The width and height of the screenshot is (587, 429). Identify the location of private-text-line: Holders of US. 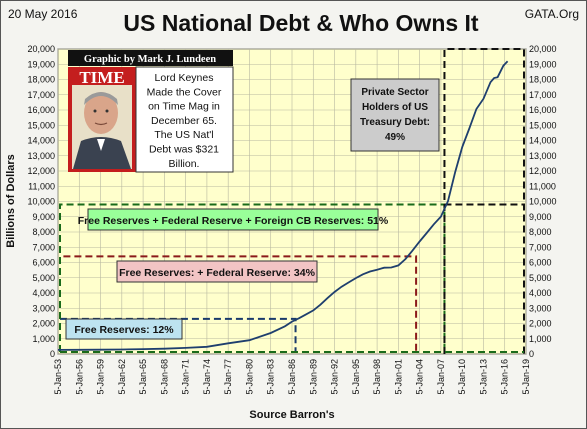
(395, 107).